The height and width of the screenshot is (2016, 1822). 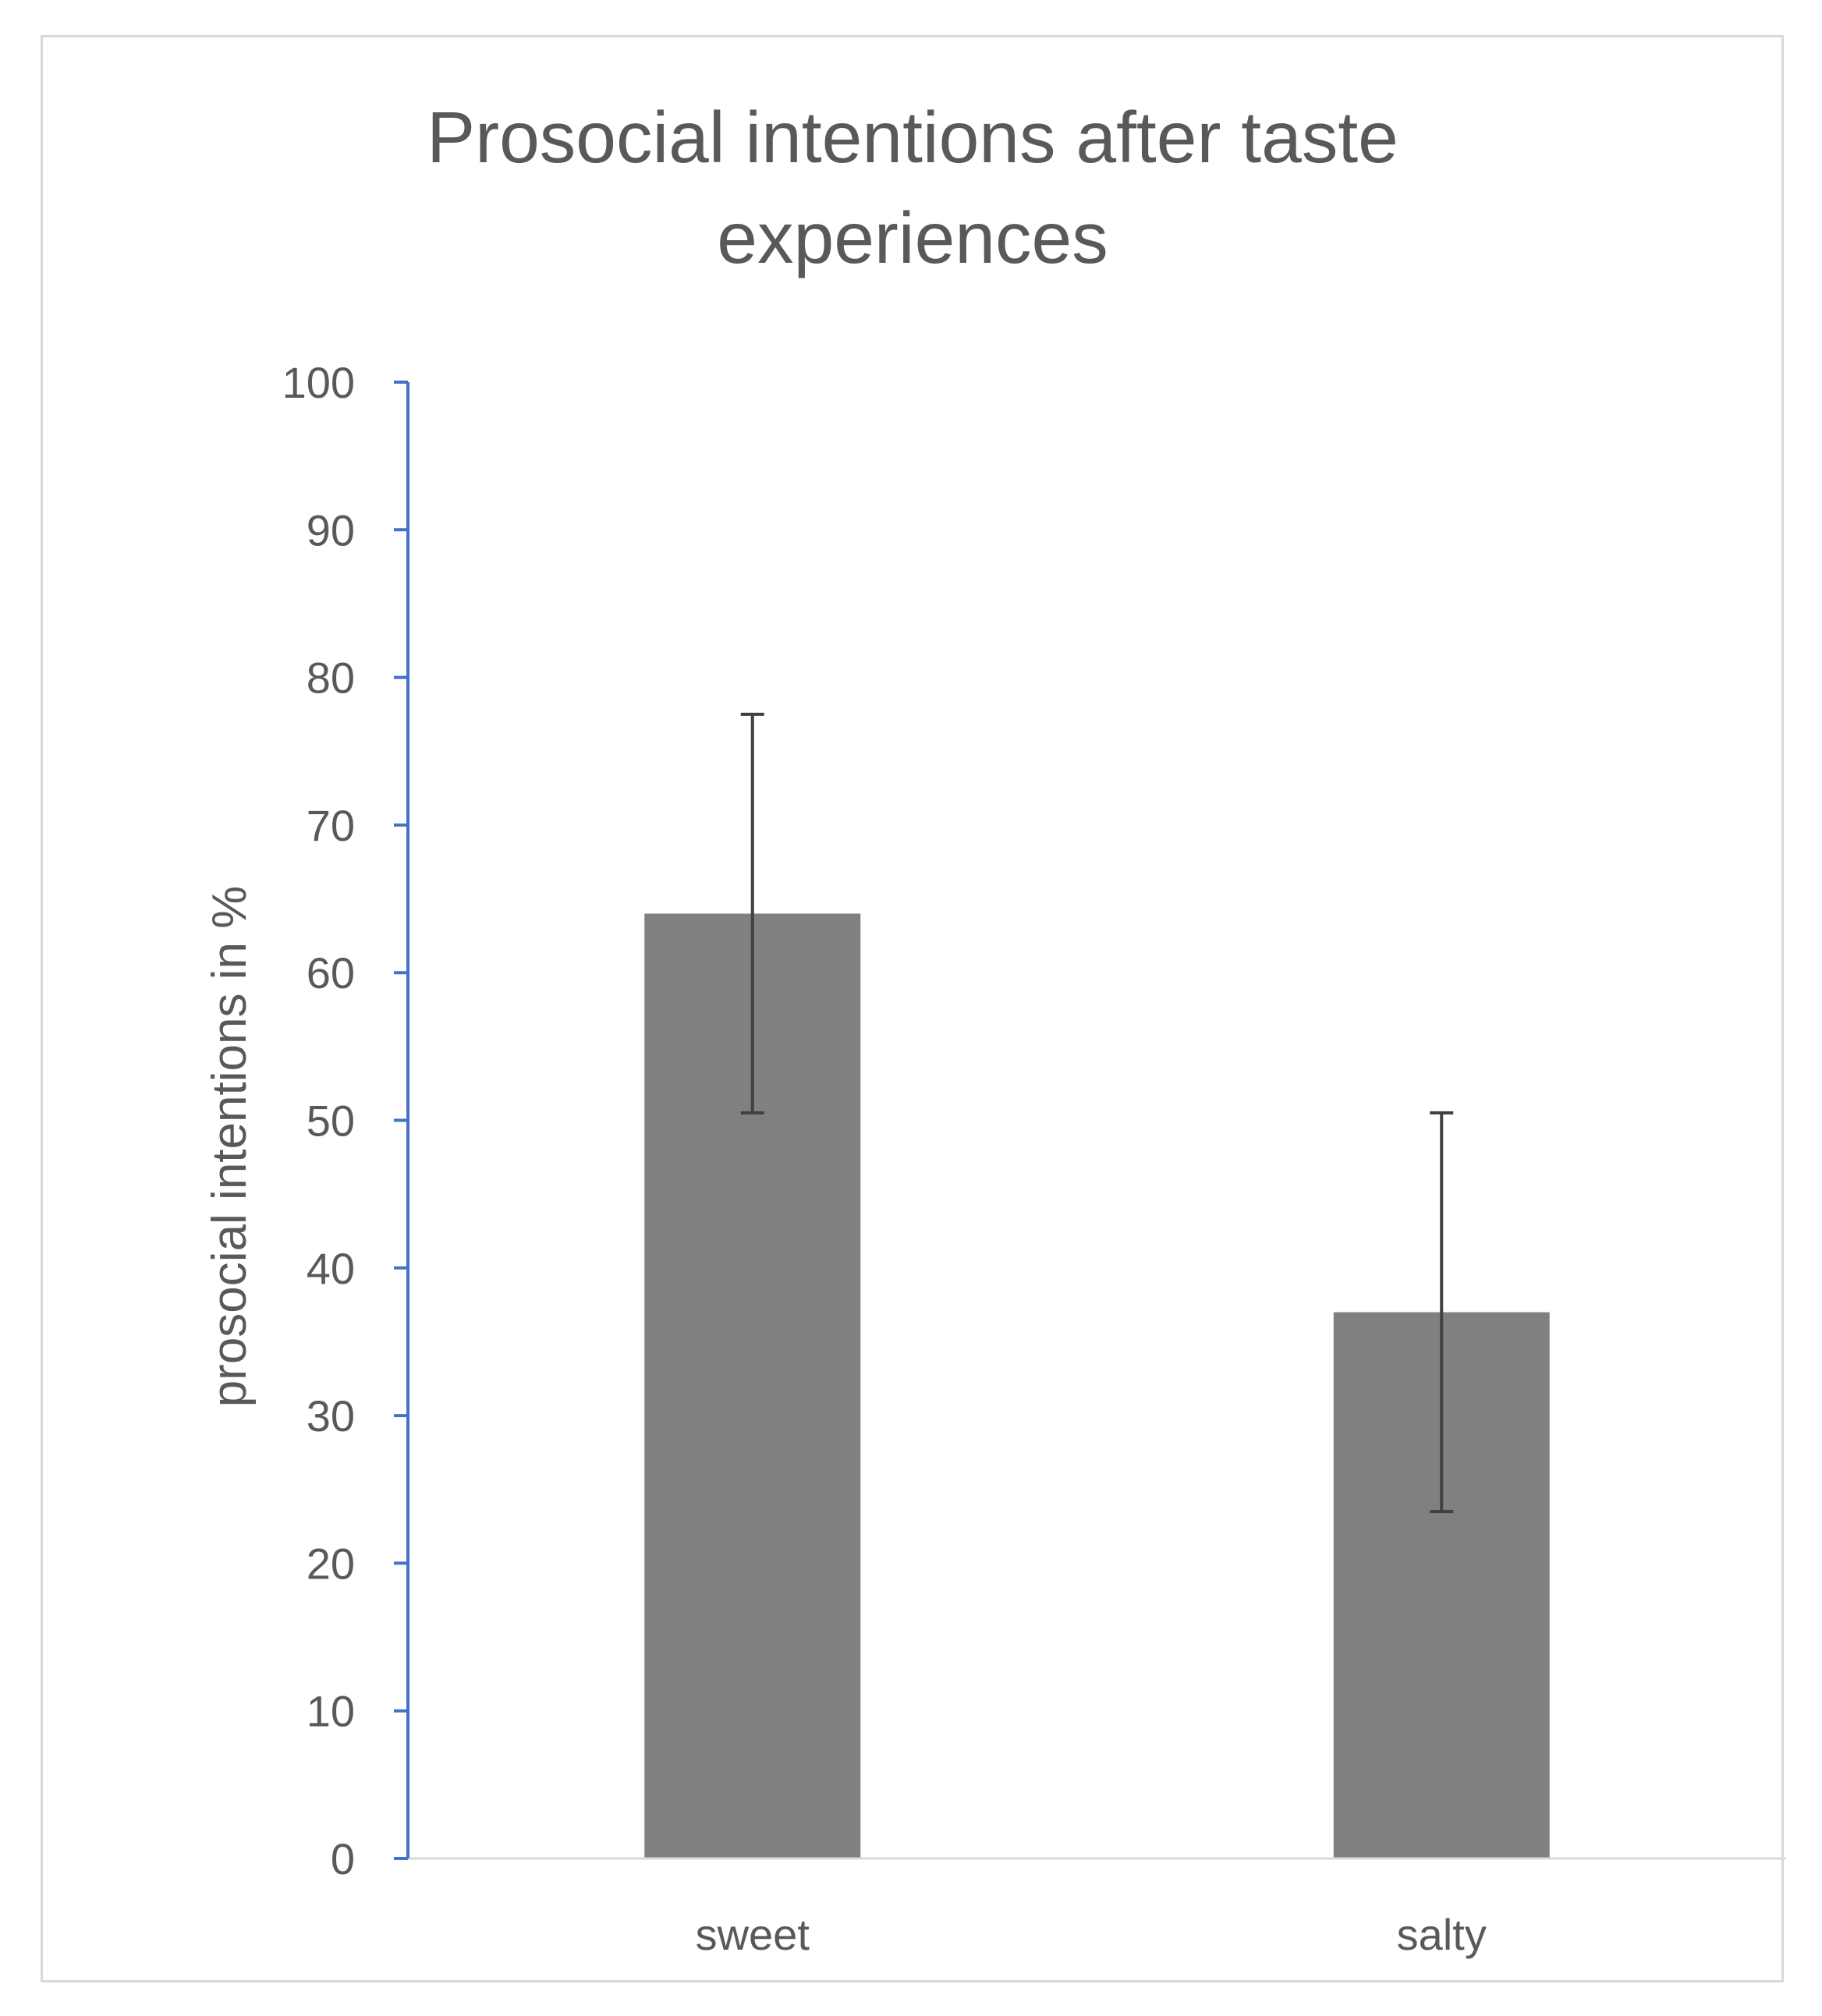 What do you see at coordinates (331, 529) in the screenshot?
I see `y-tick-label-90: 90` at bounding box center [331, 529].